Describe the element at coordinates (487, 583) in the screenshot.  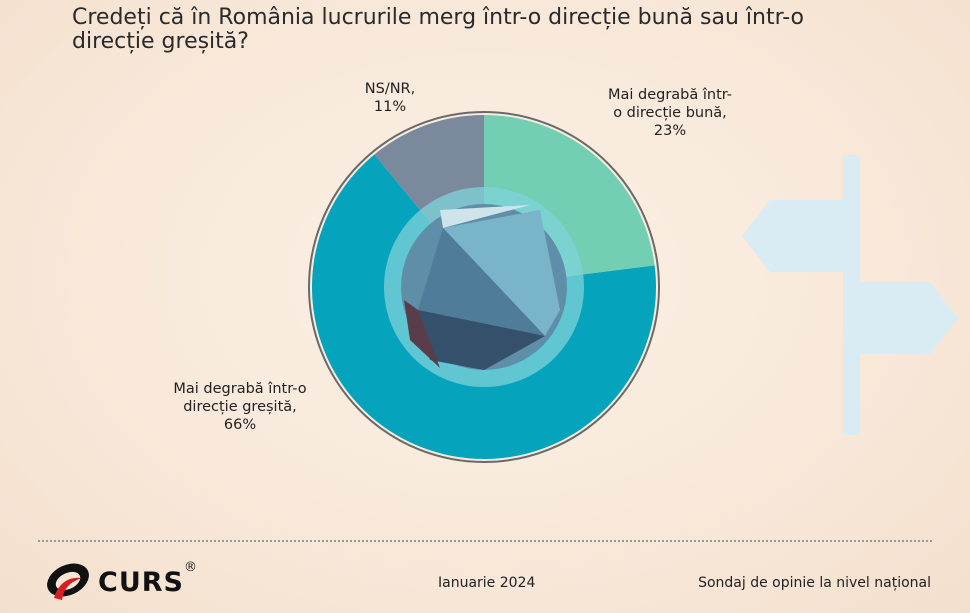
I see `survey-date: Ianuarie 2024` at that location.